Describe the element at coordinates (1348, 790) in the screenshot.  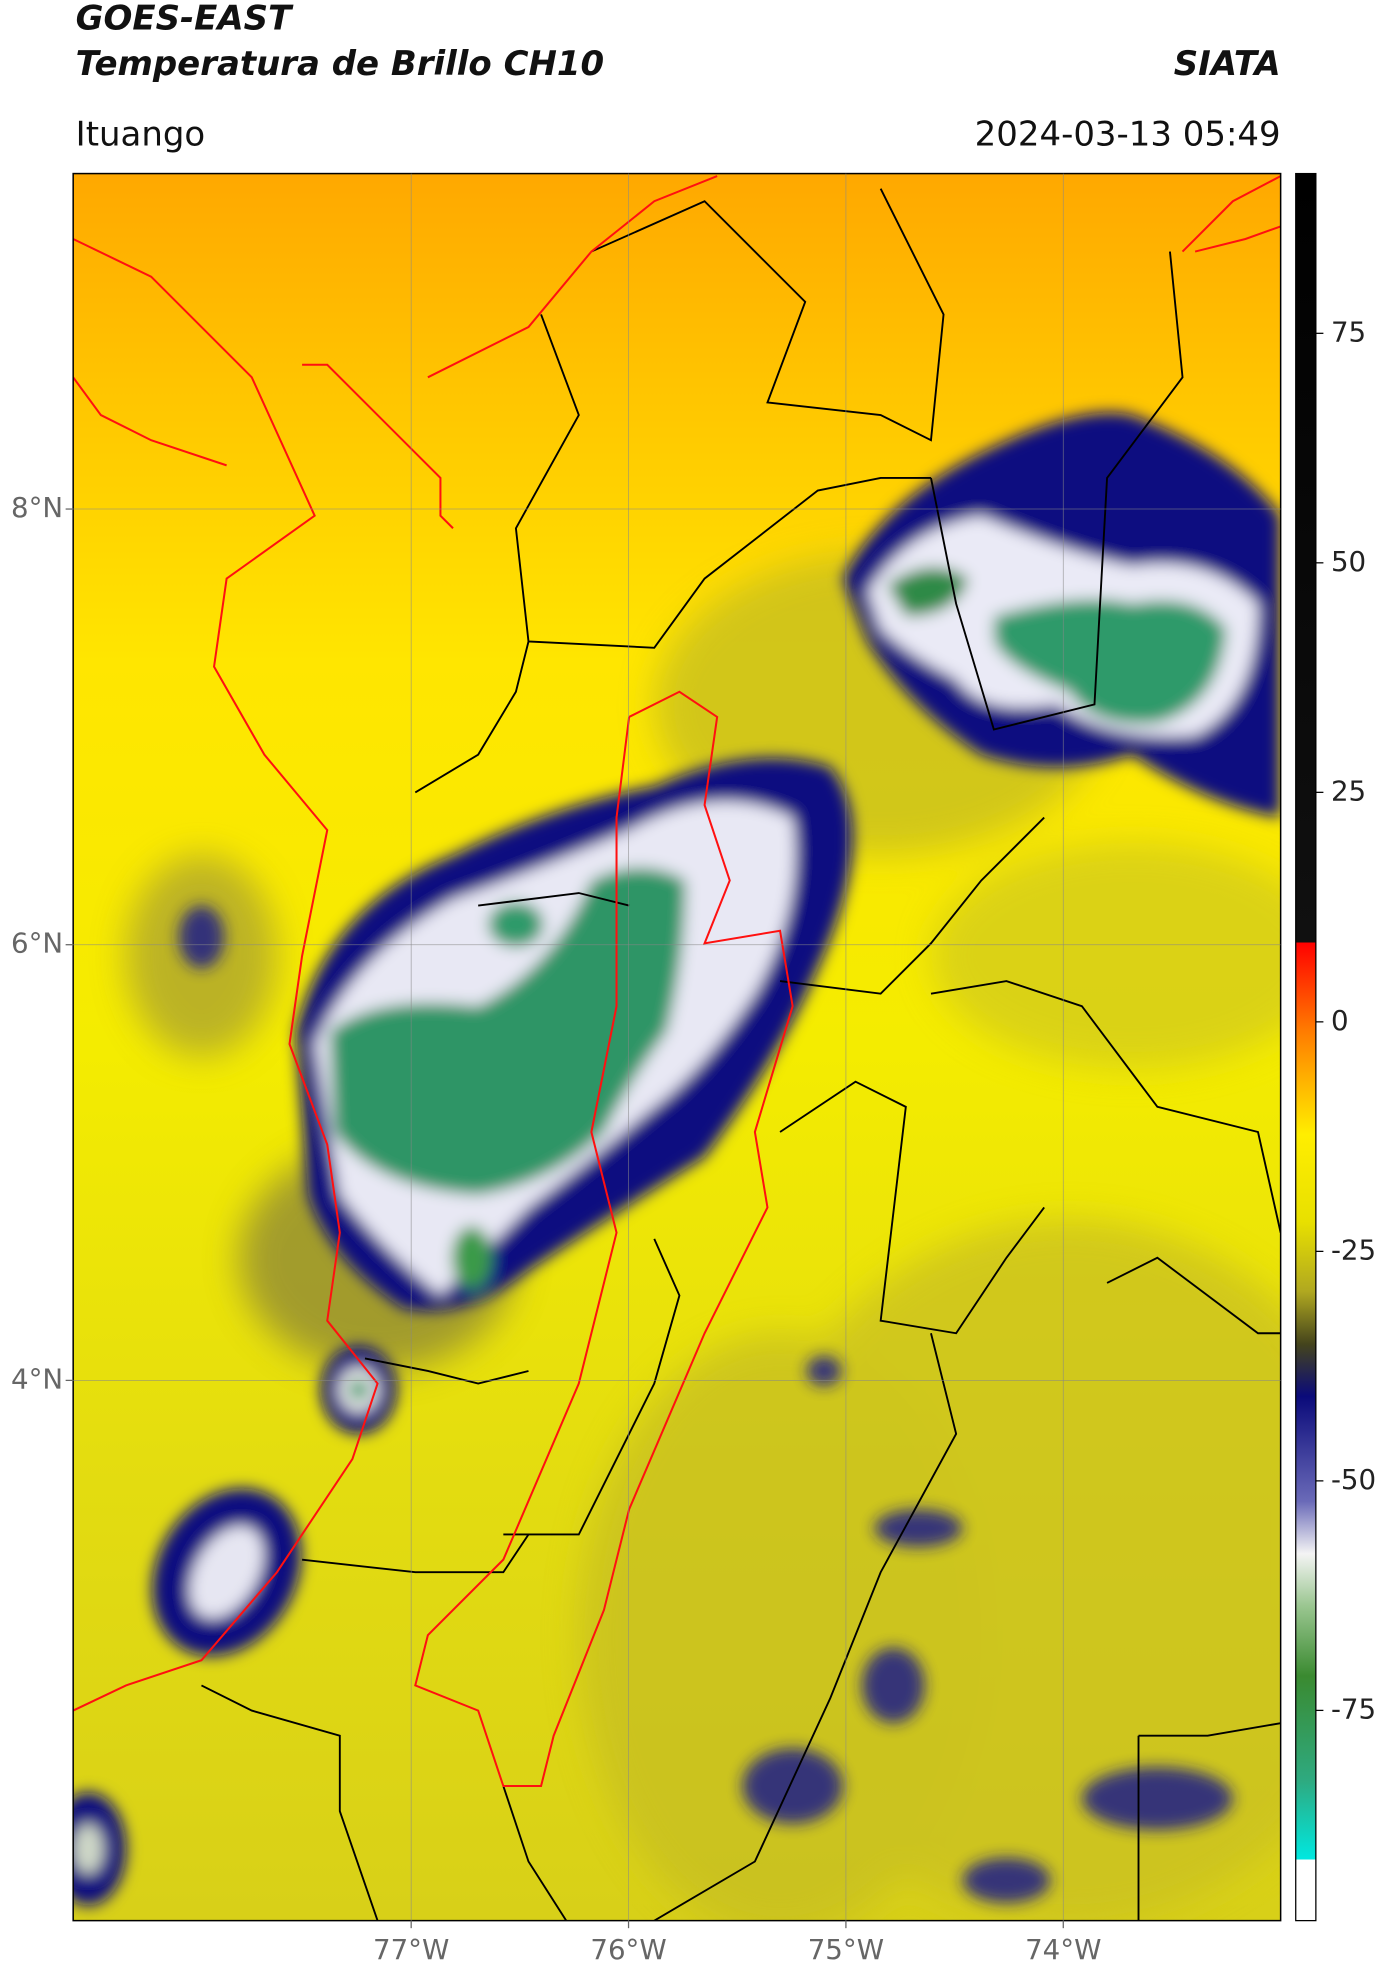
I see `colorbar-tick-label: 25` at that location.